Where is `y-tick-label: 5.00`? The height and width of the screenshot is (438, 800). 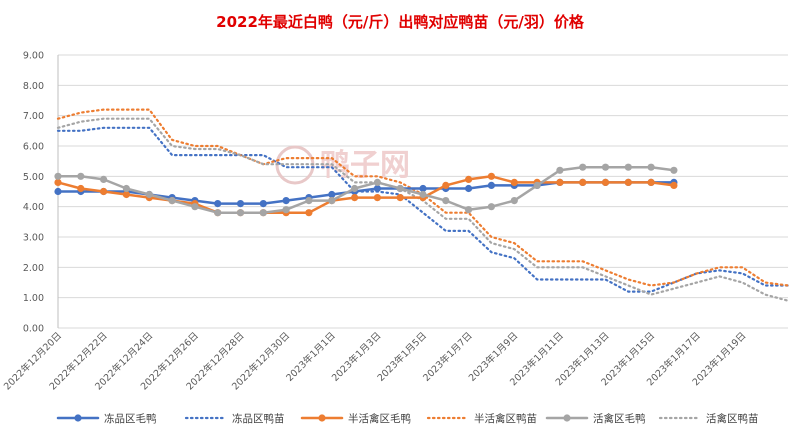 y-tick-label: 5.00 is located at coordinates (33, 177).